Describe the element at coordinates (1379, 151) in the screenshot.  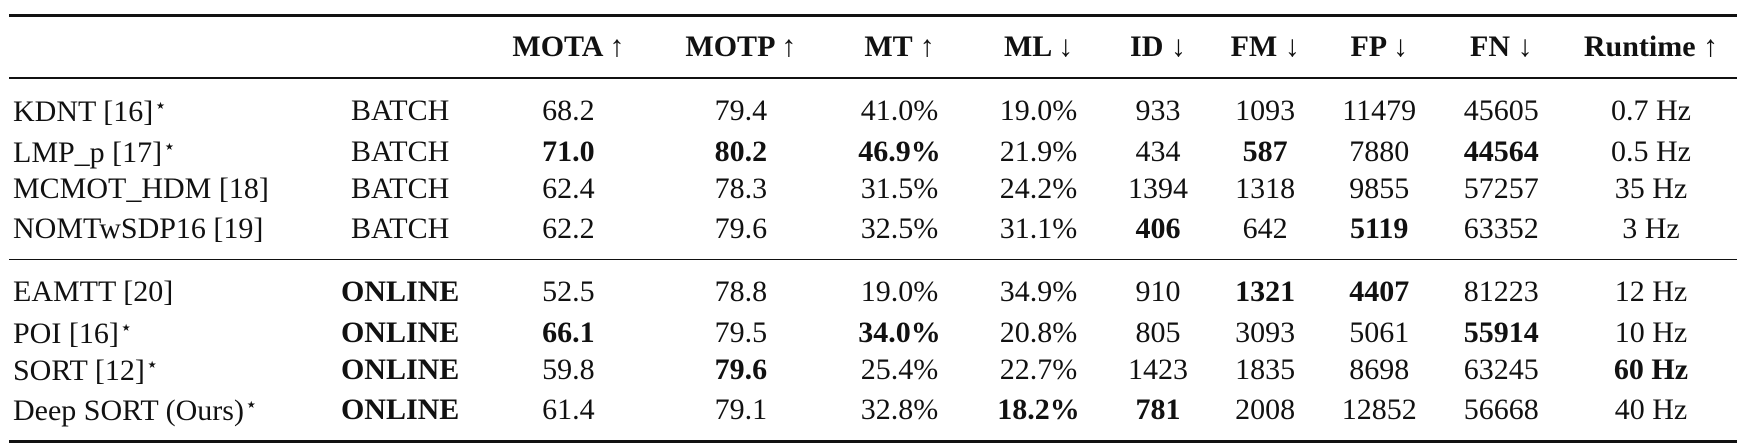
I see `cell-fp: 7880` at that location.